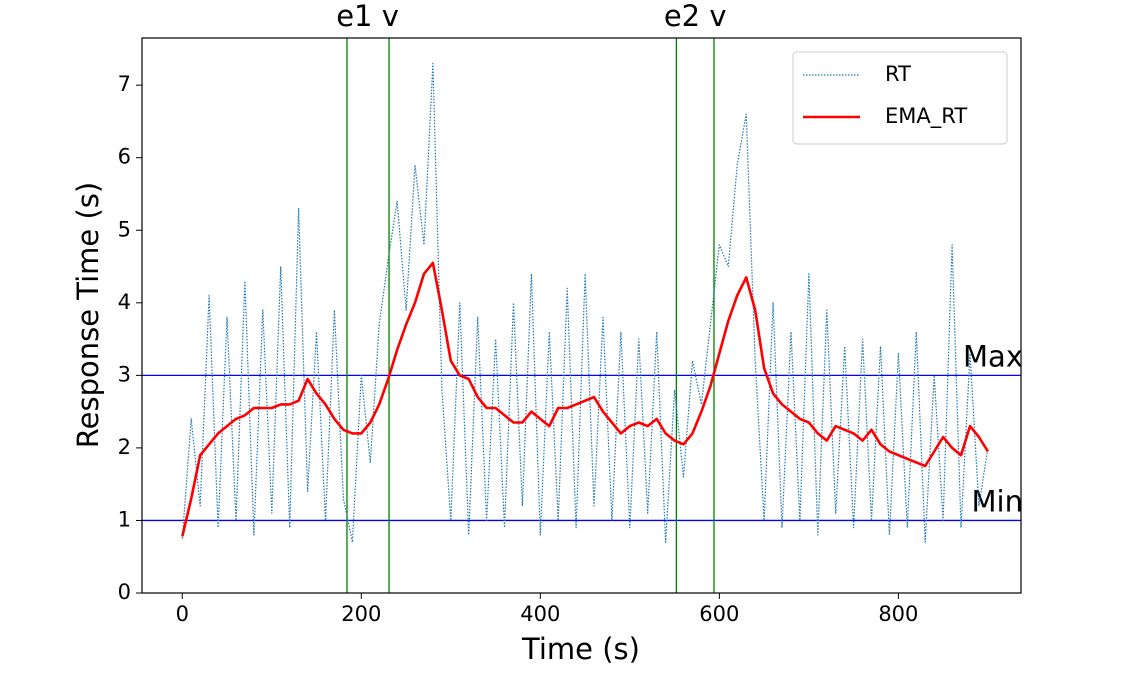  Describe the element at coordinates (124, 84) in the screenshot. I see `y-tick-label: 7` at that location.